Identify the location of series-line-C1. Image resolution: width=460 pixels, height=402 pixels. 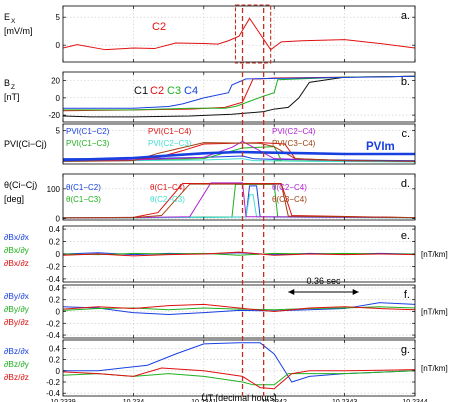
(239, 96).